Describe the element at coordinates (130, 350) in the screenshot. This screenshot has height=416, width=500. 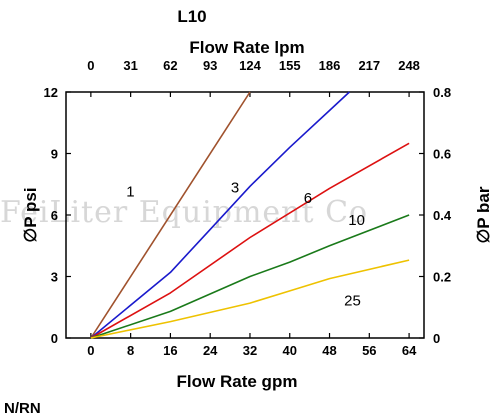
I see `x-tick-label: 8` at that location.